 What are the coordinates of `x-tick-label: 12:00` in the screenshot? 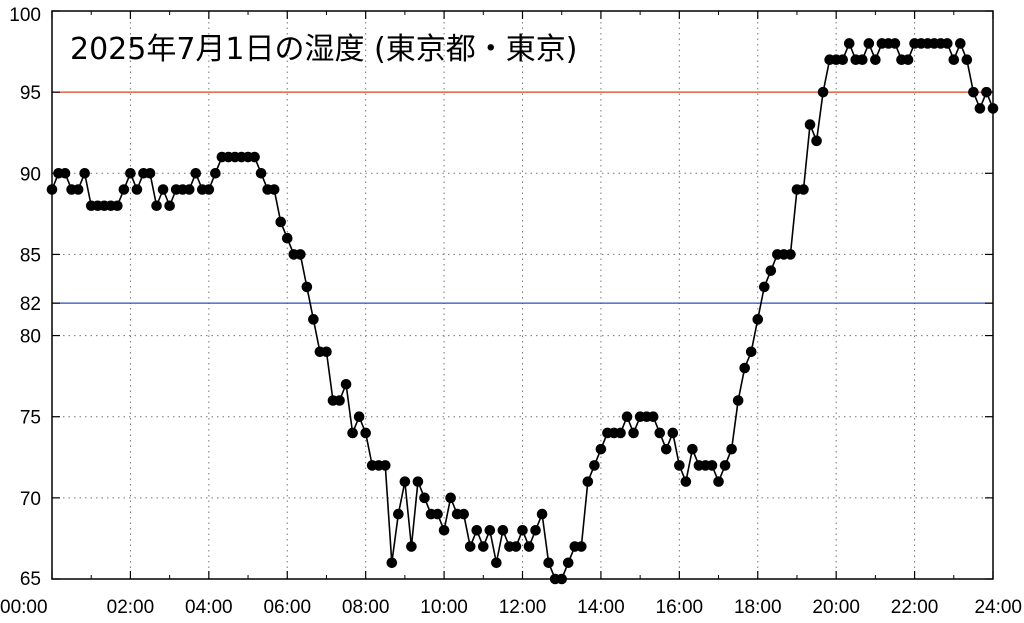 It's located at (523, 607).